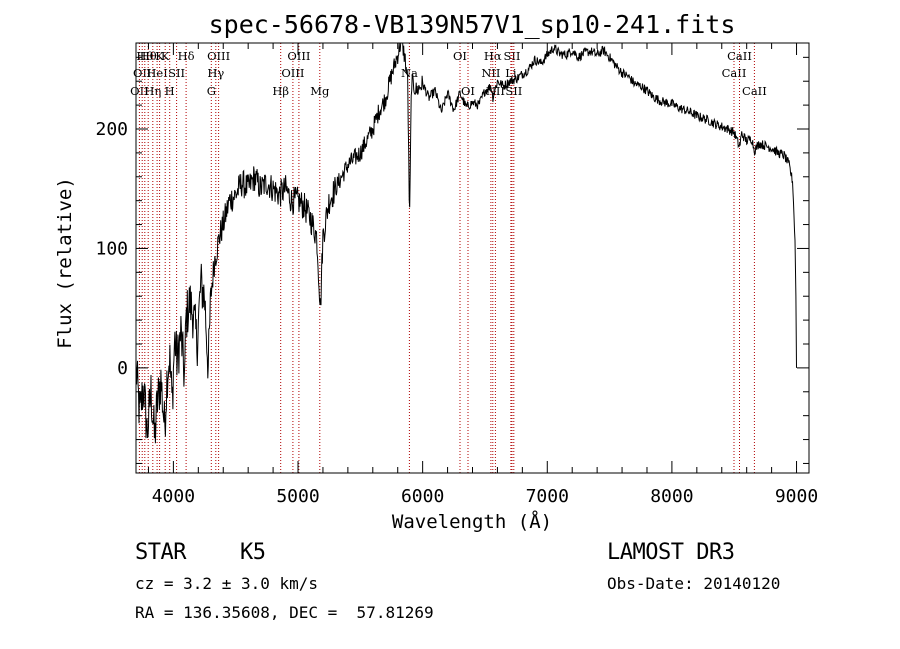 The image size is (900, 649). I want to click on line-marker-label-26: SII, so click(513, 91).